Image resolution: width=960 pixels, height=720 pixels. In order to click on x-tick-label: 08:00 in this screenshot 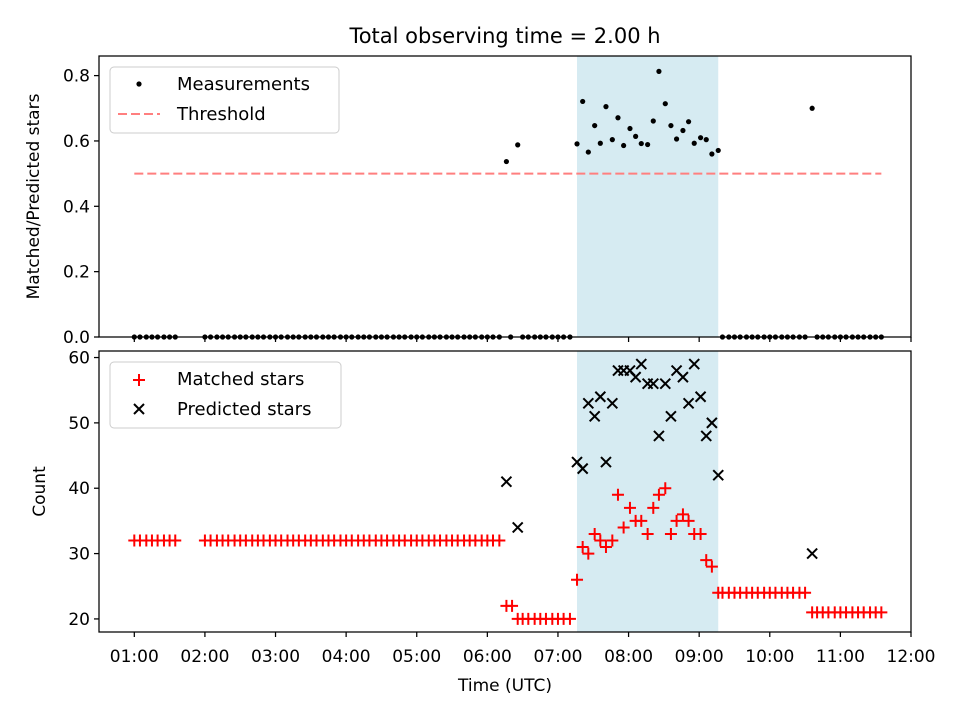, I will do `click(628, 657)`.